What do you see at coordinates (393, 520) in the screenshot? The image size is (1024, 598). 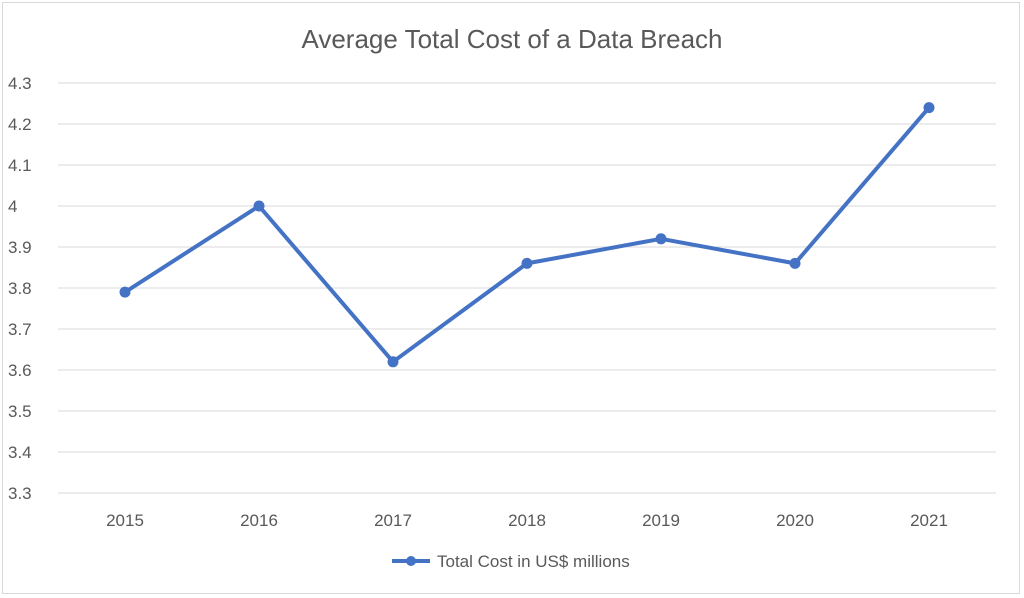 I see `x-tick-label: 2017` at bounding box center [393, 520].